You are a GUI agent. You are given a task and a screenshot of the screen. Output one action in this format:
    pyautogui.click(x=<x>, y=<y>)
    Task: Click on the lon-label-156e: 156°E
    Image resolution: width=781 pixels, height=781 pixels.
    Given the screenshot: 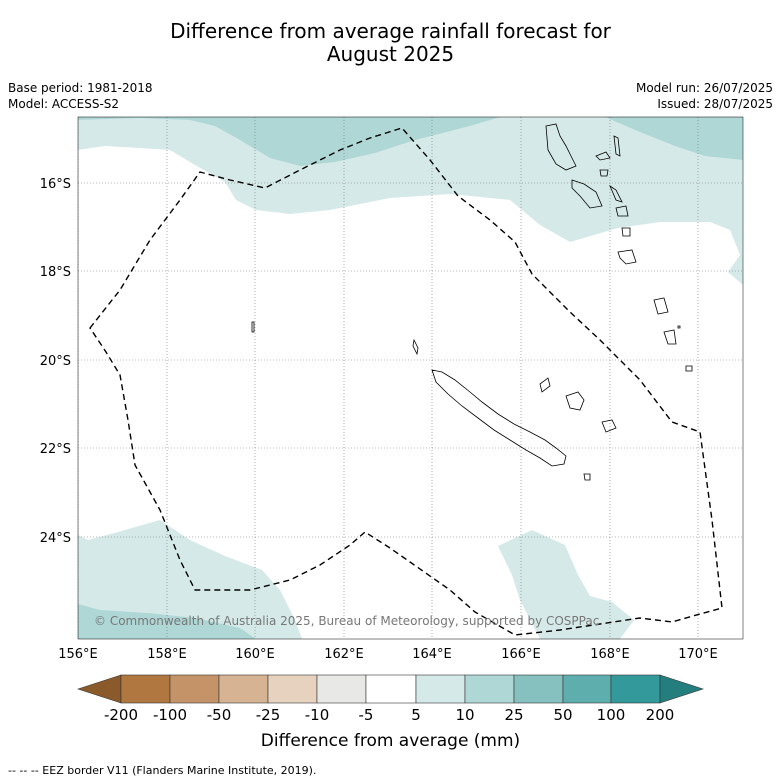 What is the action you would take?
    pyautogui.click(x=78, y=654)
    